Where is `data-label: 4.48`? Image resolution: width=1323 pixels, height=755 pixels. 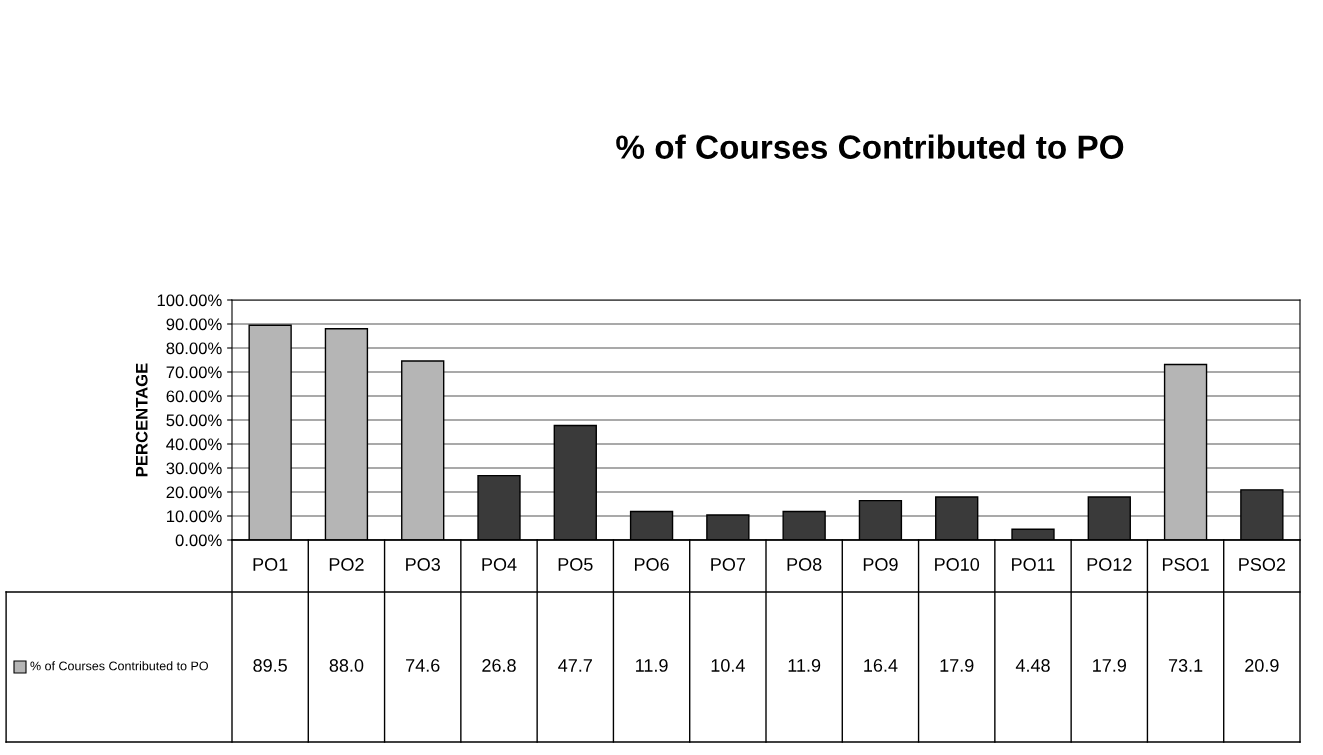 data-label: 4.48 is located at coordinates (1032, 665).